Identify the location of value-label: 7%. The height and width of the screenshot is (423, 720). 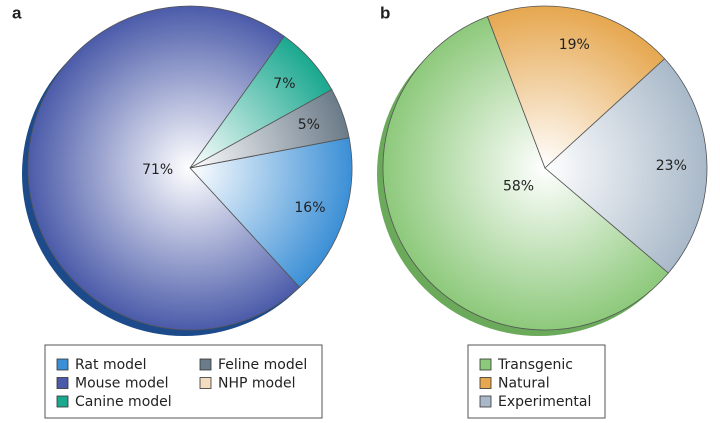
(284, 84).